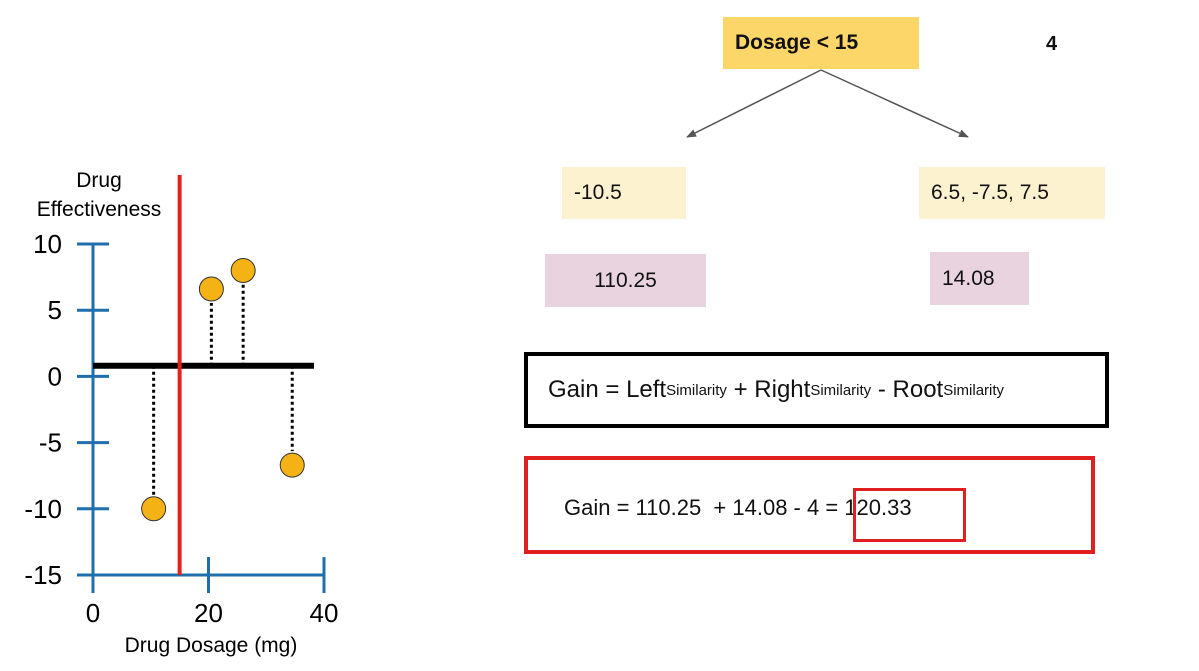 The width and height of the screenshot is (1199, 671). Describe the element at coordinates (47, 244) in the screenshot. I see `y-tick-label: 10` at that location.